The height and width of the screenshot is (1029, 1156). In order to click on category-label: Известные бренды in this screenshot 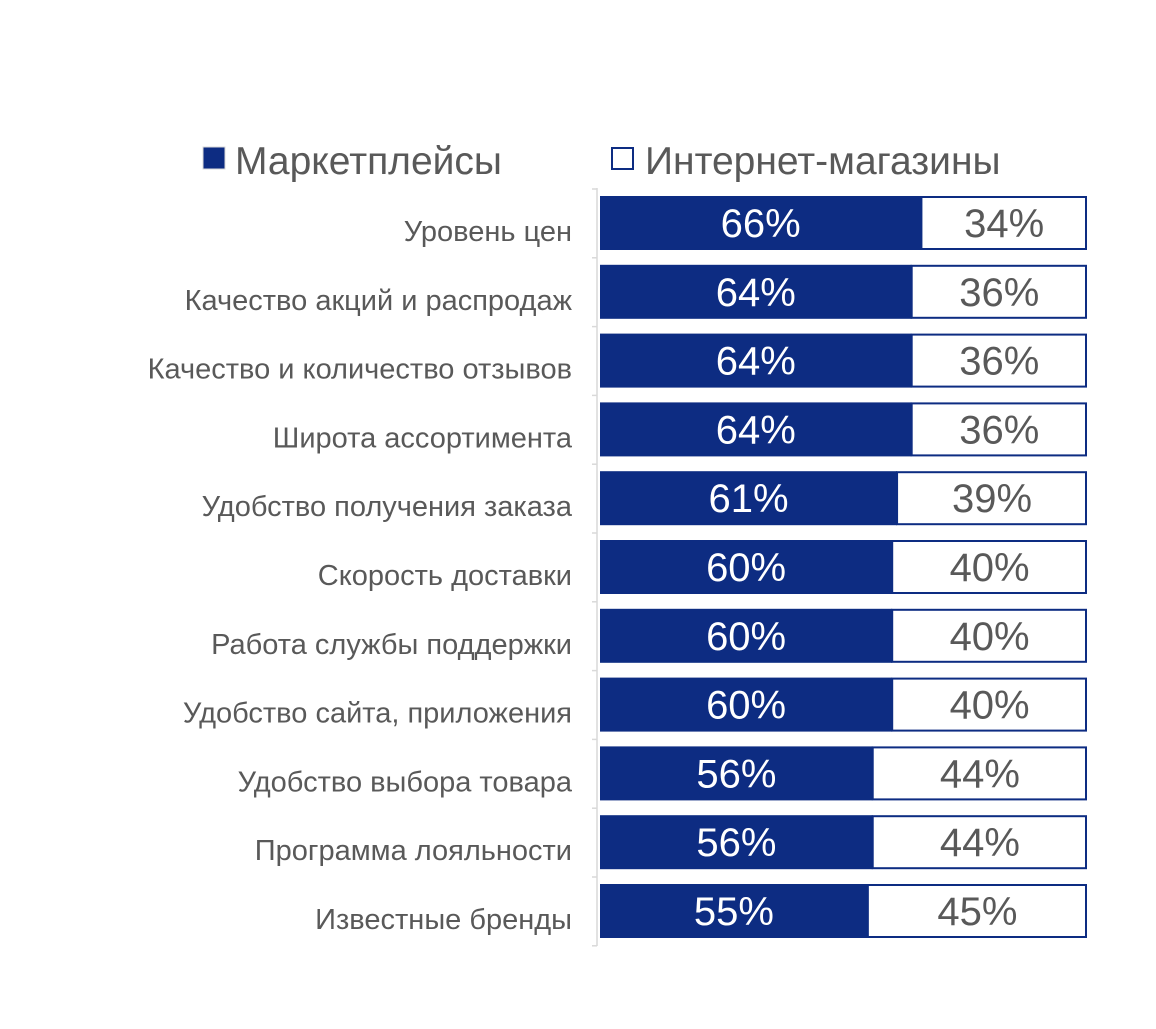, I will do `click(443, 920)`.